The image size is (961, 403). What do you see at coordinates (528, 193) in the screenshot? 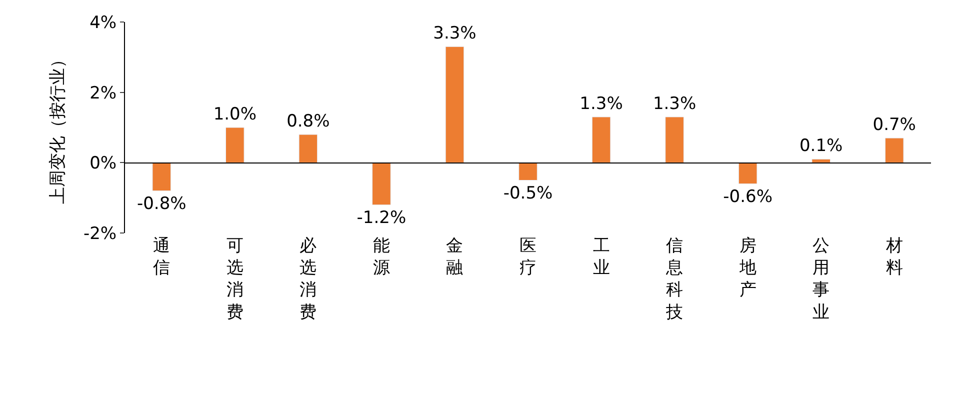
I see `data-label: -0.5%` at bounding box center [528, 193].